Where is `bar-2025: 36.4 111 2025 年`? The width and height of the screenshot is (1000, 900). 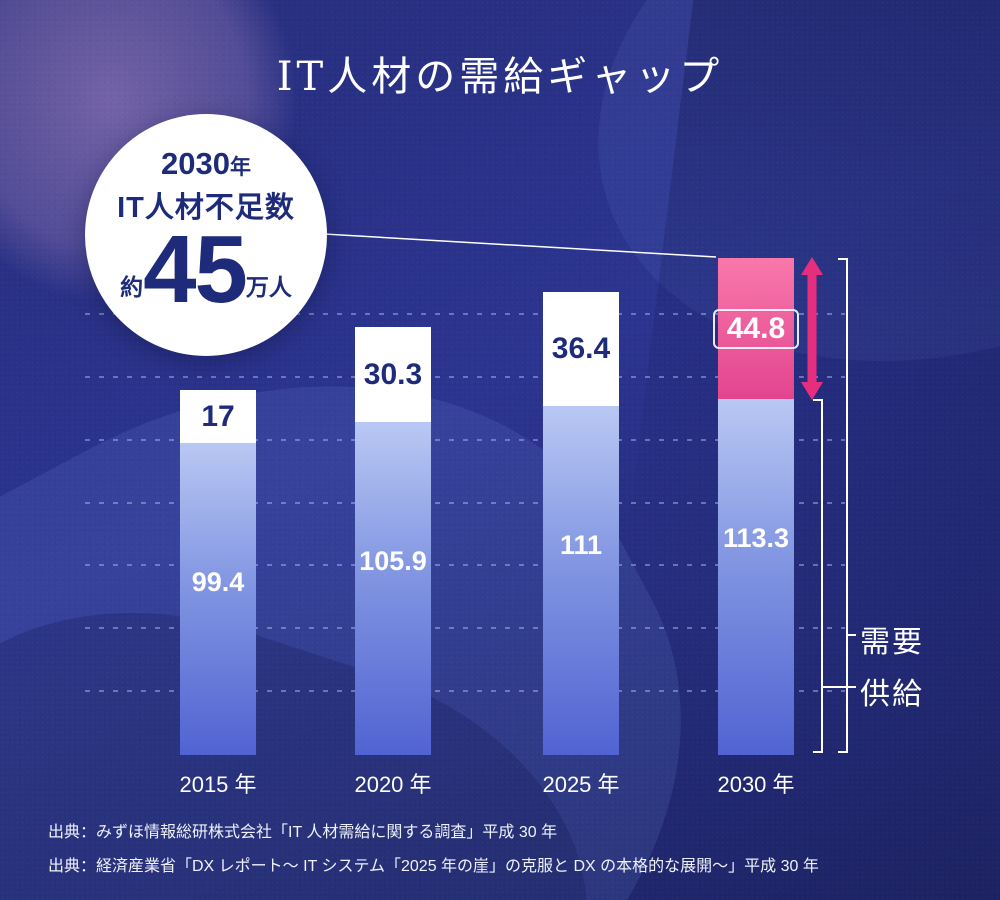
bar-2025: 36.4 111 2025 年 is located at coordinates (581, 544).